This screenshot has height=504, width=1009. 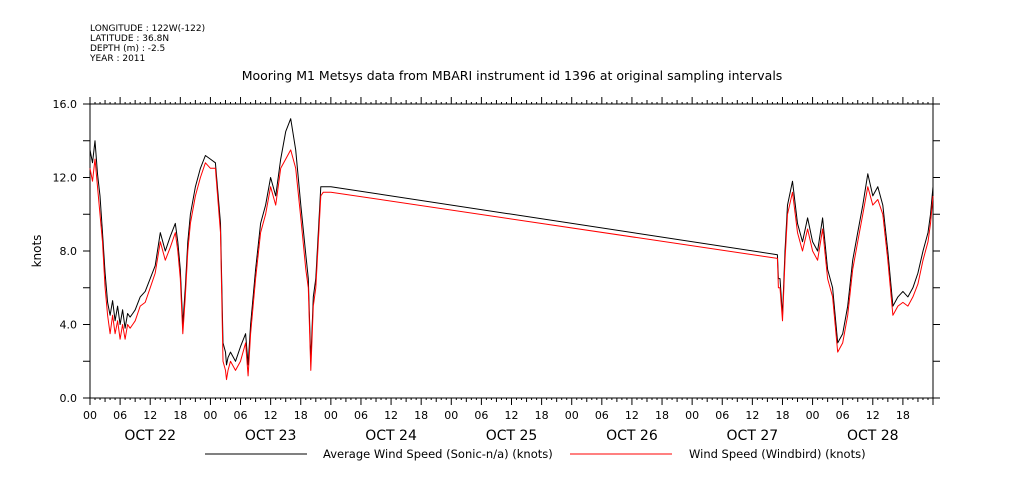 I want to click on day-label: OCT 27, so click(x=753, y=436).